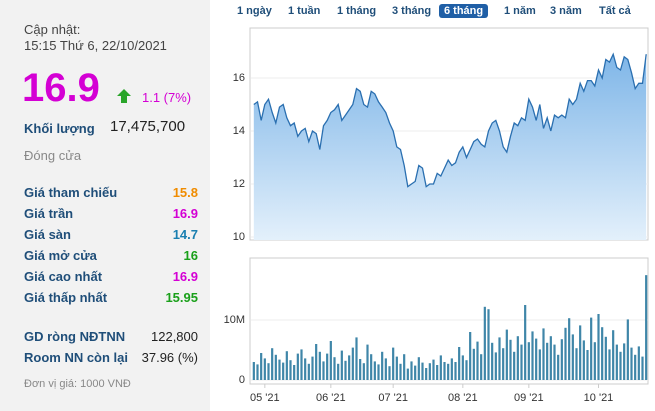 The width and height of the screenshot is (655, 411). Describe the element at coordinates (239, 184) in the screenshot. I see `y-tick-label: 12` at that location.